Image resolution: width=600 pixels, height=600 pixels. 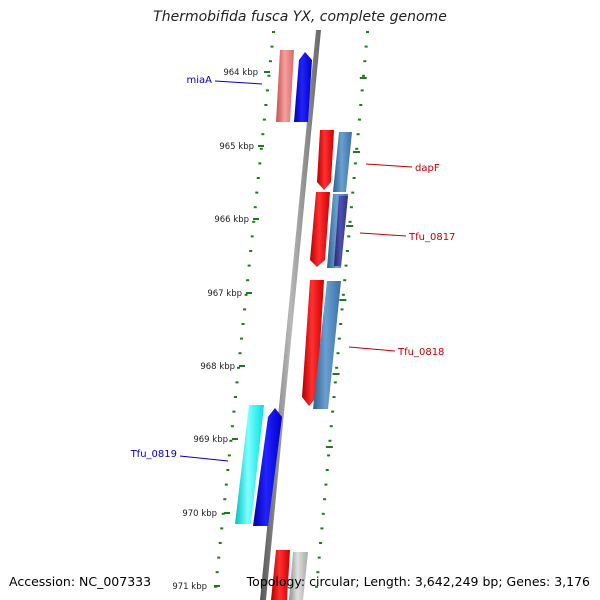 I want to click on label-Tfu_0819: Tfu_0819, so click(x=179, y=455).